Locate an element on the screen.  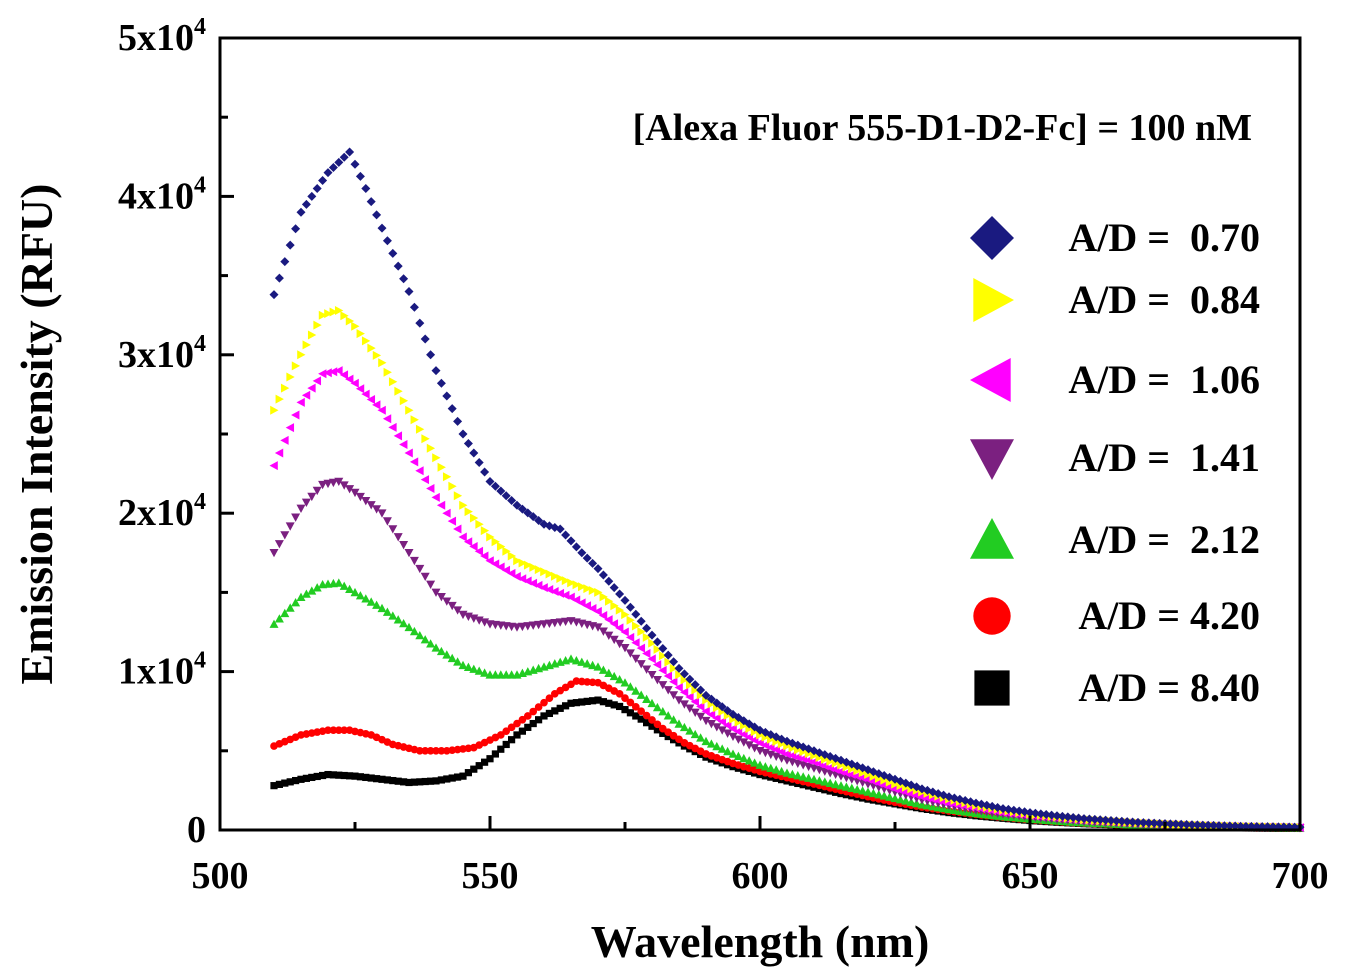
legend-label: A/D = 0.70 is located at coordinates (1164, 237).